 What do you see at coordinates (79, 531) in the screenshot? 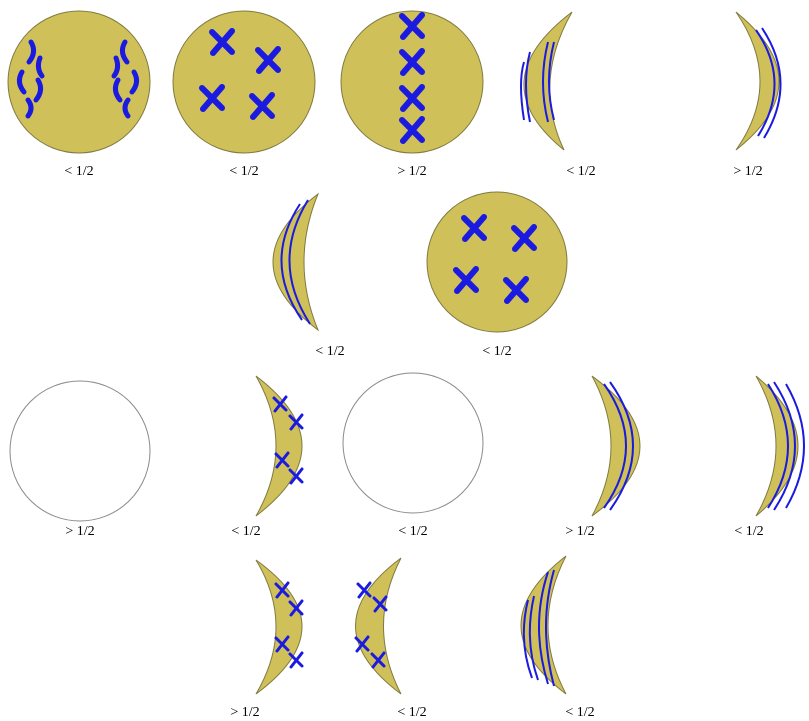
I see `panel-label-8: > 1/2` at bounding box center [79, 531].